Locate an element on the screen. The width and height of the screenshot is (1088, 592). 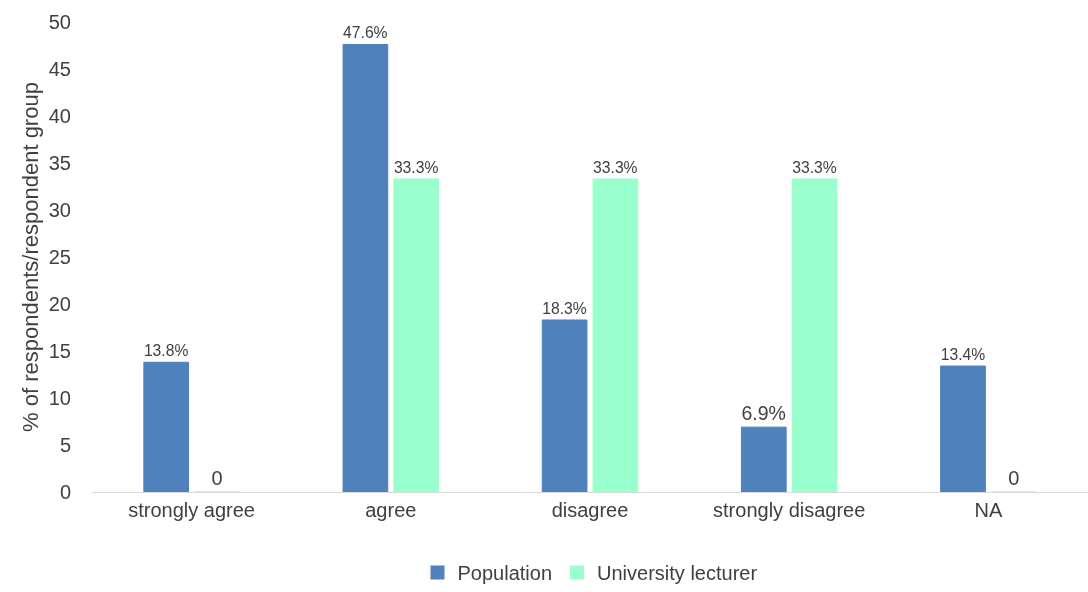
data-label: 6.9% is located at coordinates (763, 413).